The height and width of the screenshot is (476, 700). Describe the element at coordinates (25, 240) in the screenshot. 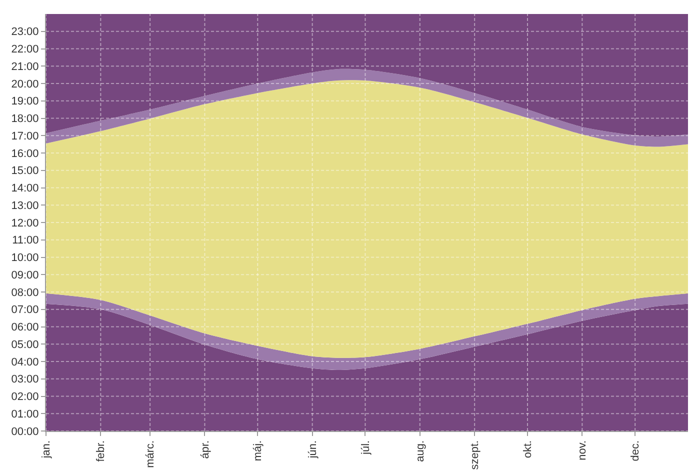

I see `y-tick-label: 11:00` at that location.